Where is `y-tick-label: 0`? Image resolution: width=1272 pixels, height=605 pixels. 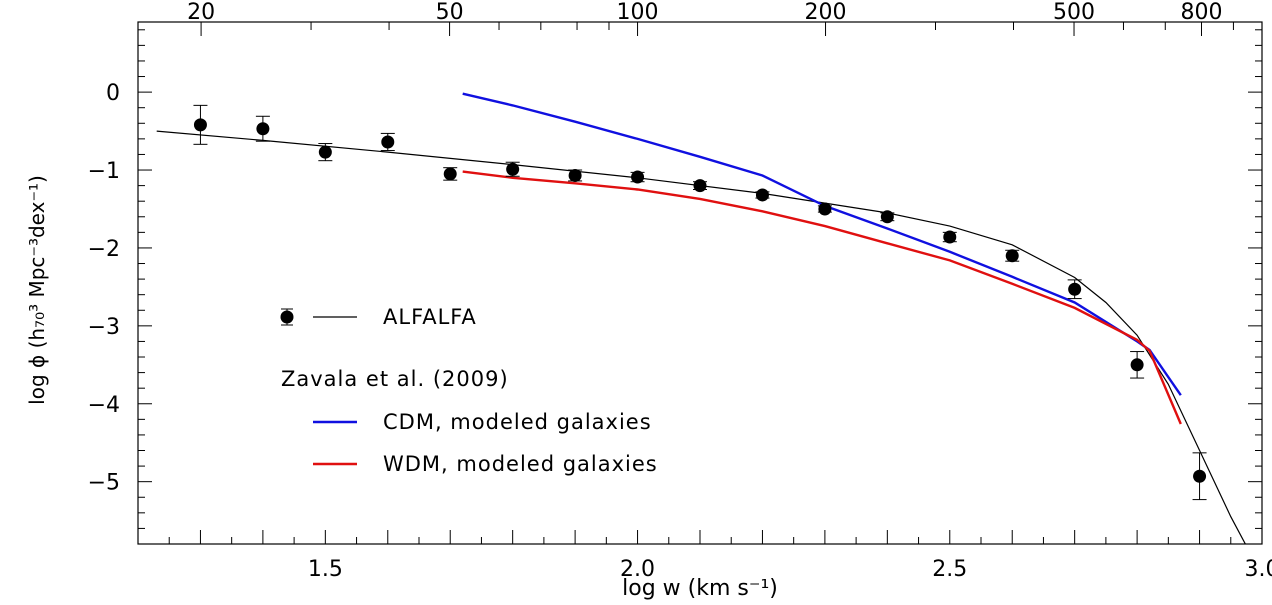
y-tick-label: 0 is located at coordinates (113, 93).